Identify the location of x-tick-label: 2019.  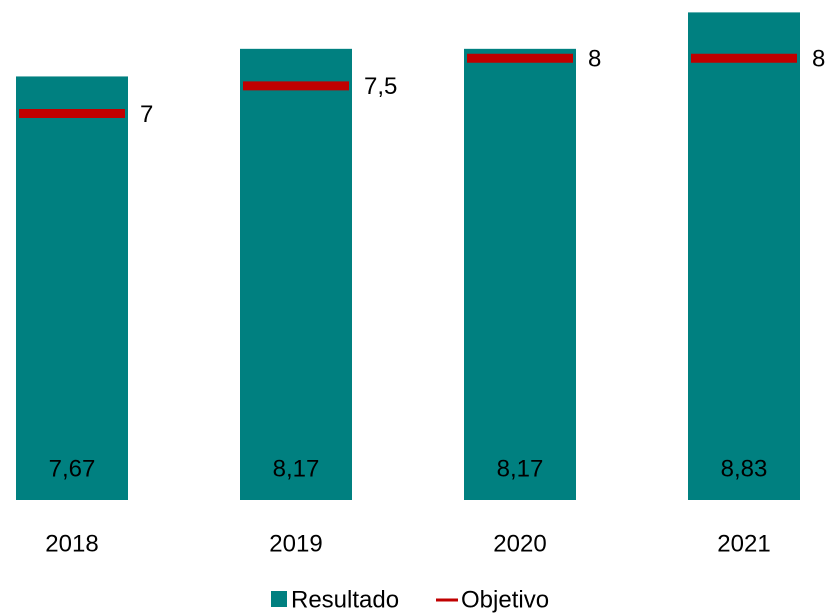
(295, 543).